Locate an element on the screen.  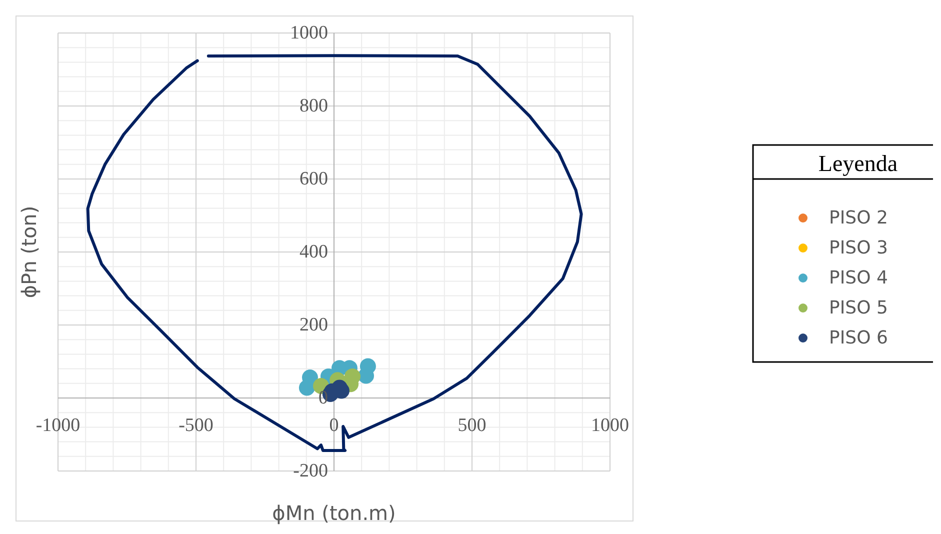
legend-label: PISO 5 is located at coordinates (858, 308).